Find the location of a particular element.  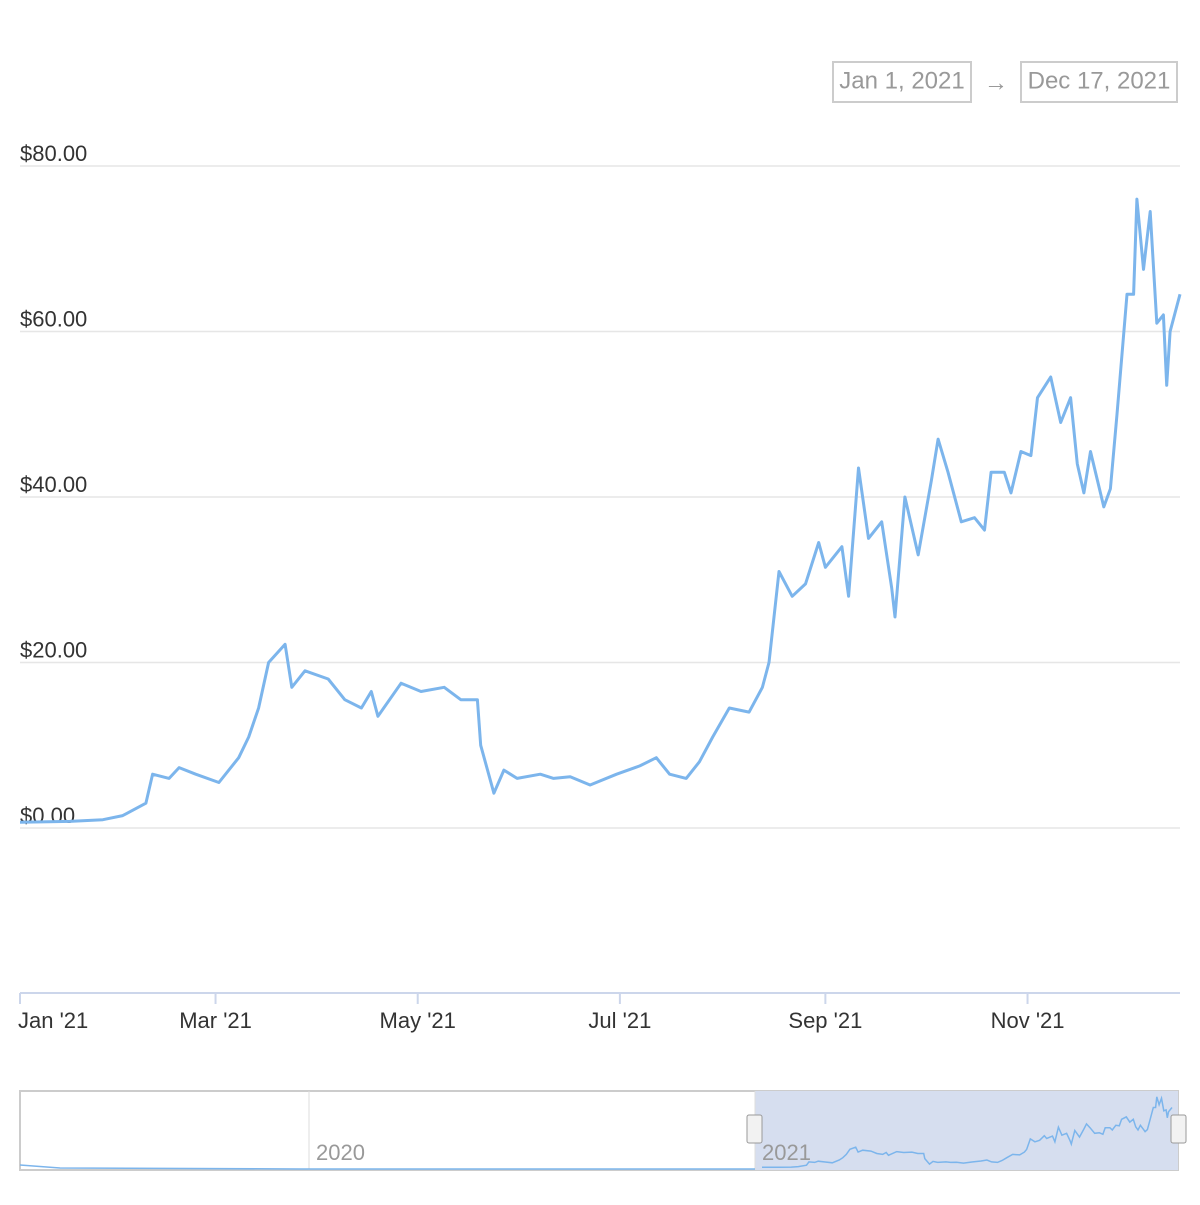

x-tick-label: Mar '21 is located at coordinates (215, 1020).